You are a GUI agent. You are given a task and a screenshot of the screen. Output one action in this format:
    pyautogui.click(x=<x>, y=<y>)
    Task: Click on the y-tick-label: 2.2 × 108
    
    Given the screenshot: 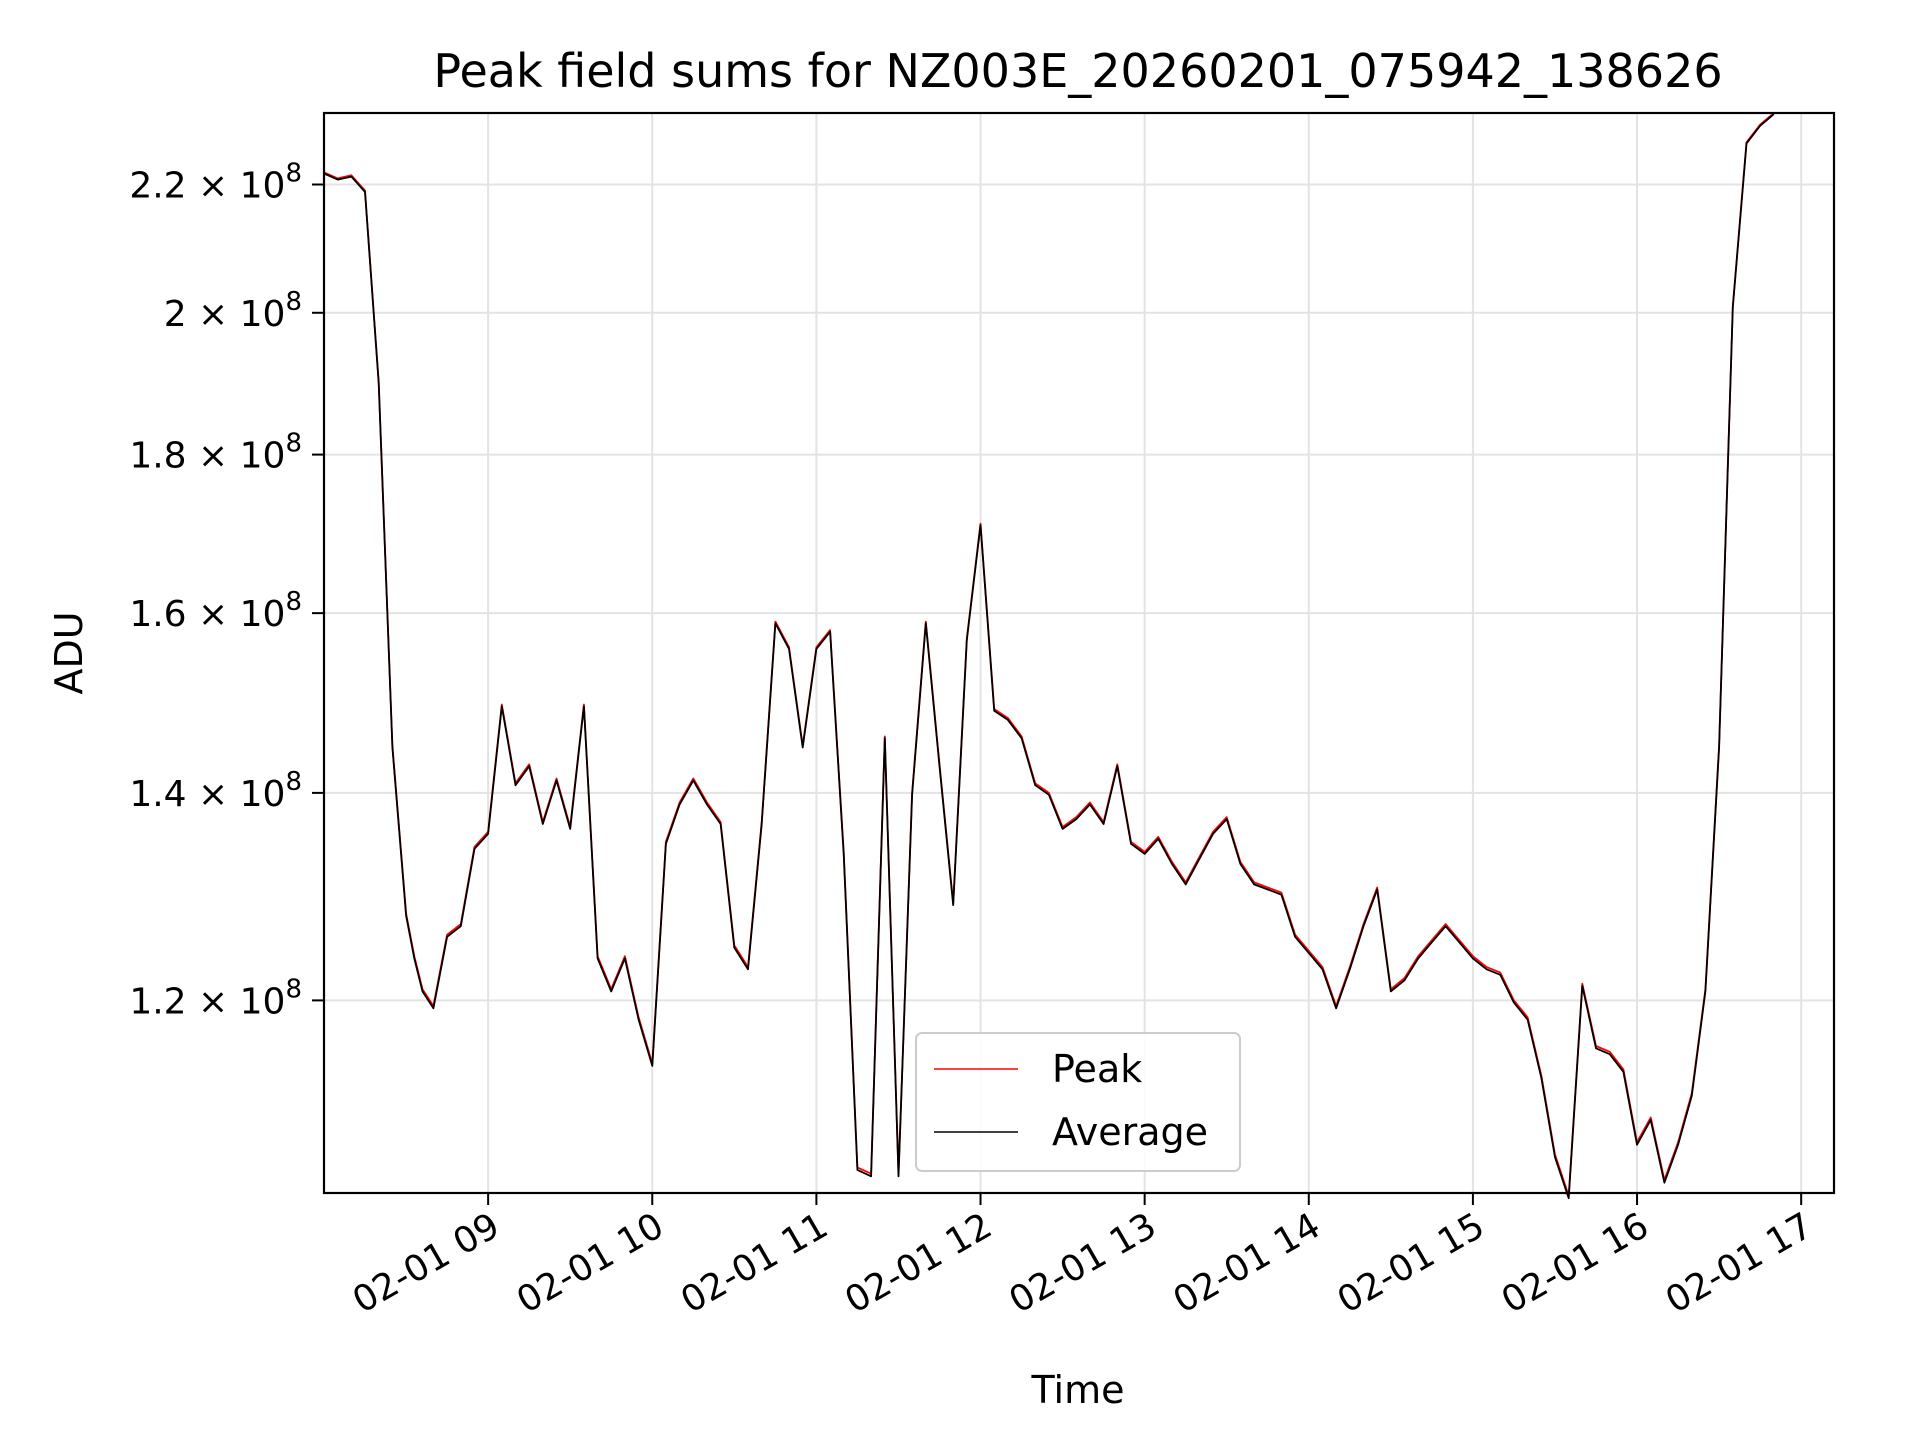 What is the action you would take?
    pyautogui.click(x=215, y=182)
    